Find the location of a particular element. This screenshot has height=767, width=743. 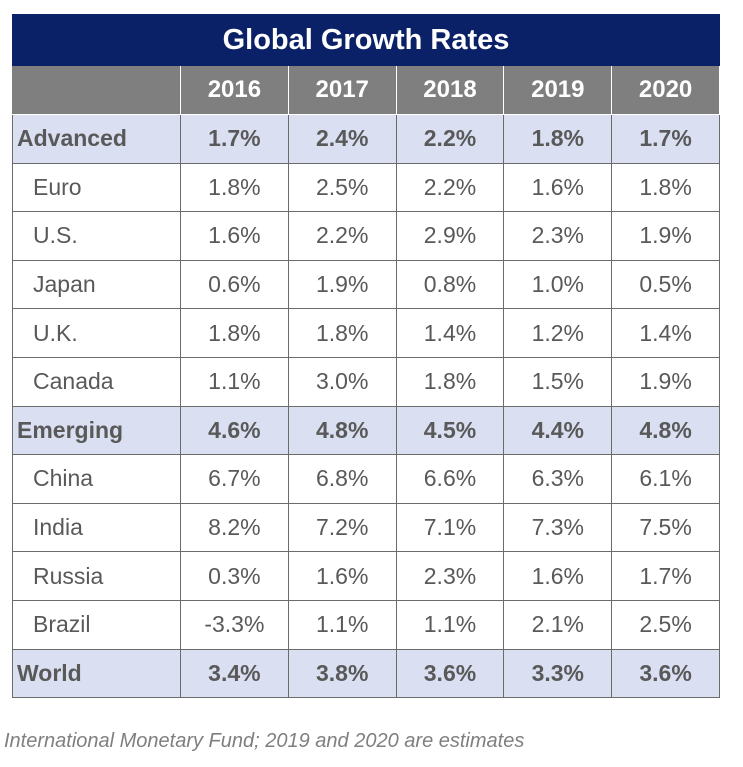

growth-value-cell: -3.3% is located at coordinates (234, 624).